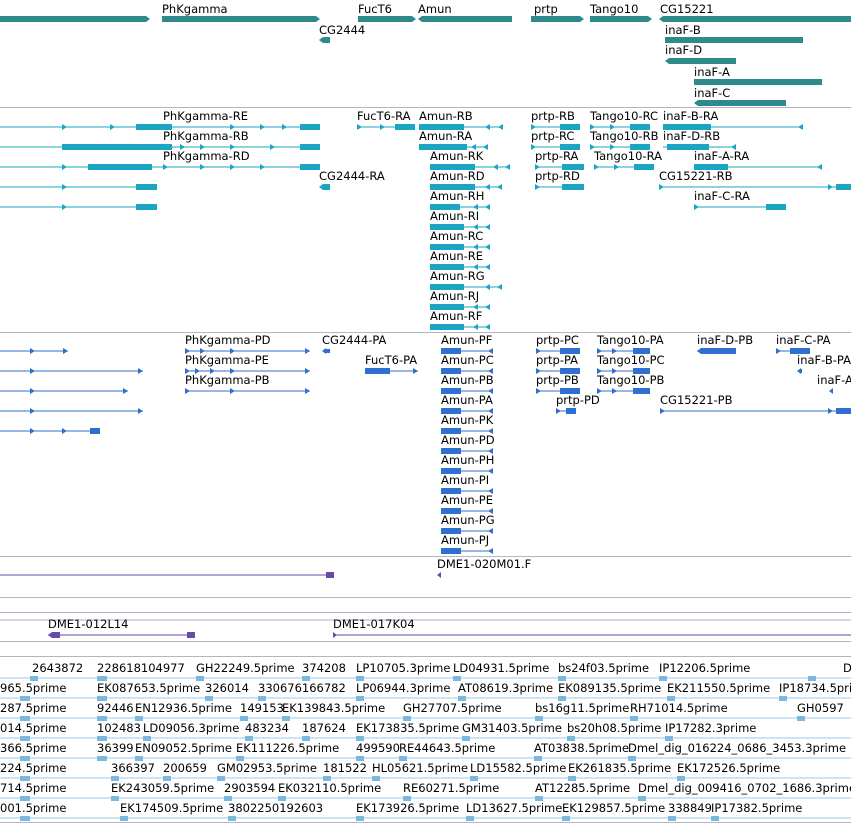 The image size is (851, 824). I want to click on label-est-e33: EK173835.5prime, so click(407, 728).